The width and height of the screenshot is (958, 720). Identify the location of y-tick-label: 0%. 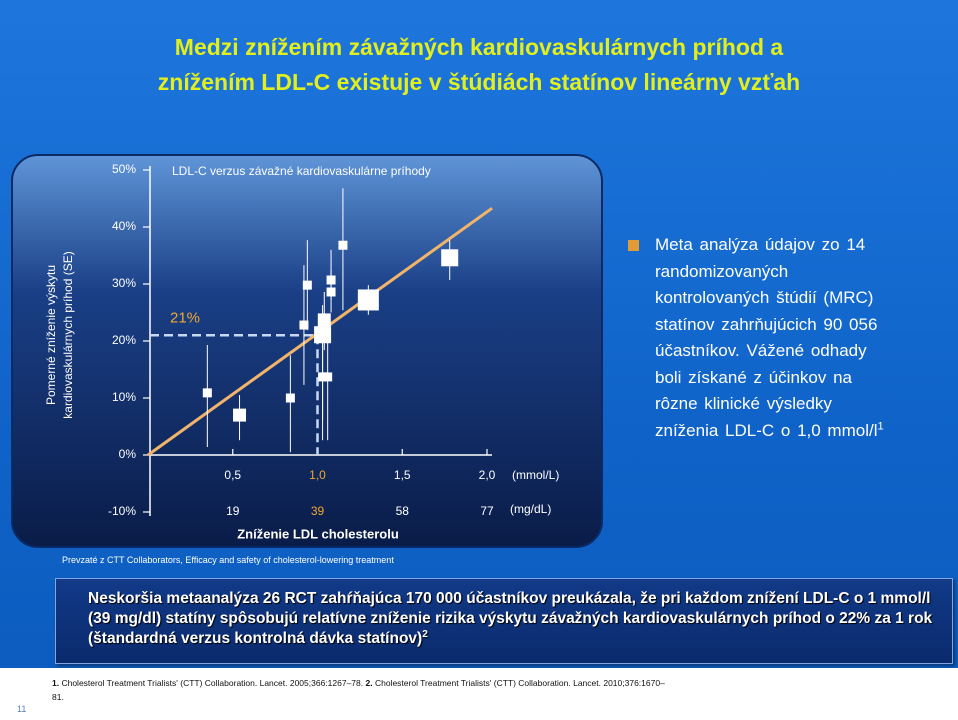
(128, 454).